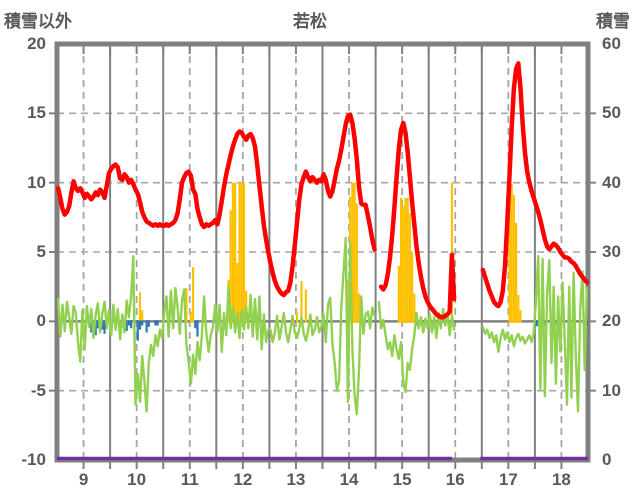  Describe the element at coordinates (613, 21) in the screenshot. I see `right-axis-title: 積雪` at that location.